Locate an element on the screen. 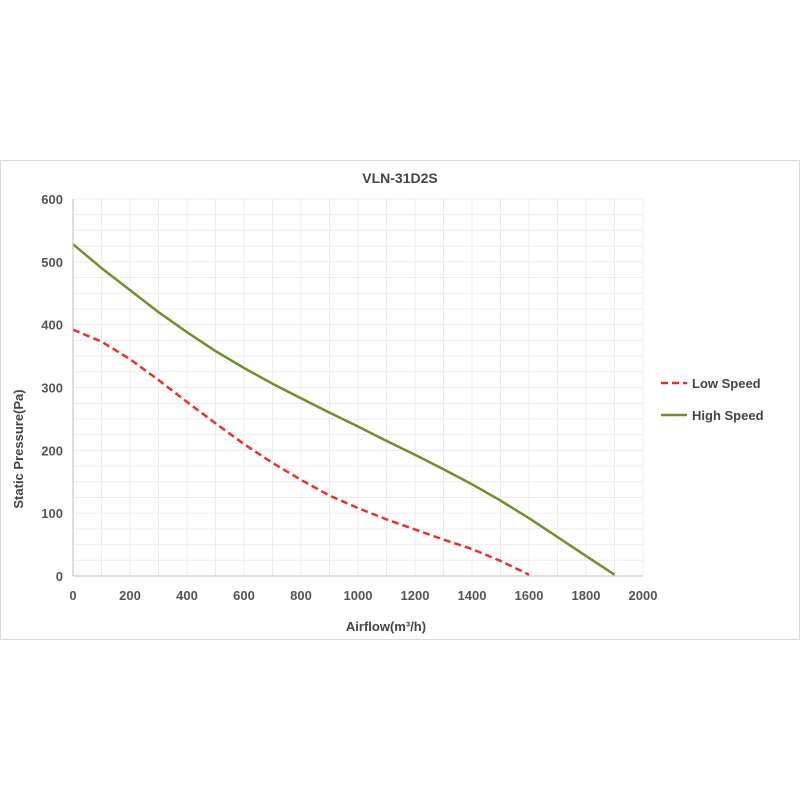  y-tick-label: 500 is located at coordinates (52, 262).